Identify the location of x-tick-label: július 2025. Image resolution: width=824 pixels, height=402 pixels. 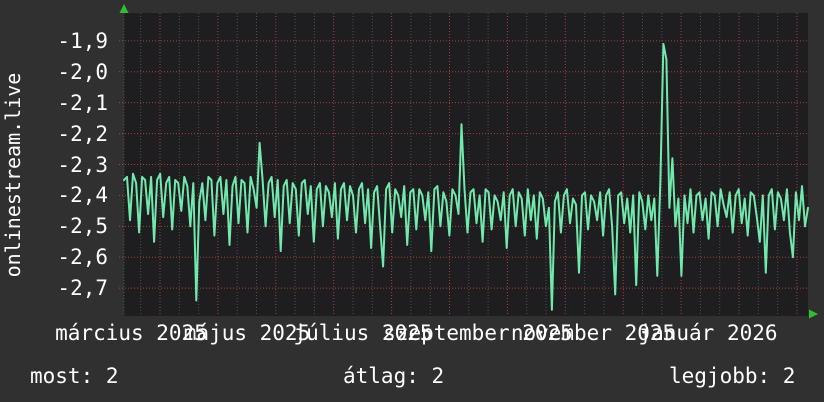
(363, 333).